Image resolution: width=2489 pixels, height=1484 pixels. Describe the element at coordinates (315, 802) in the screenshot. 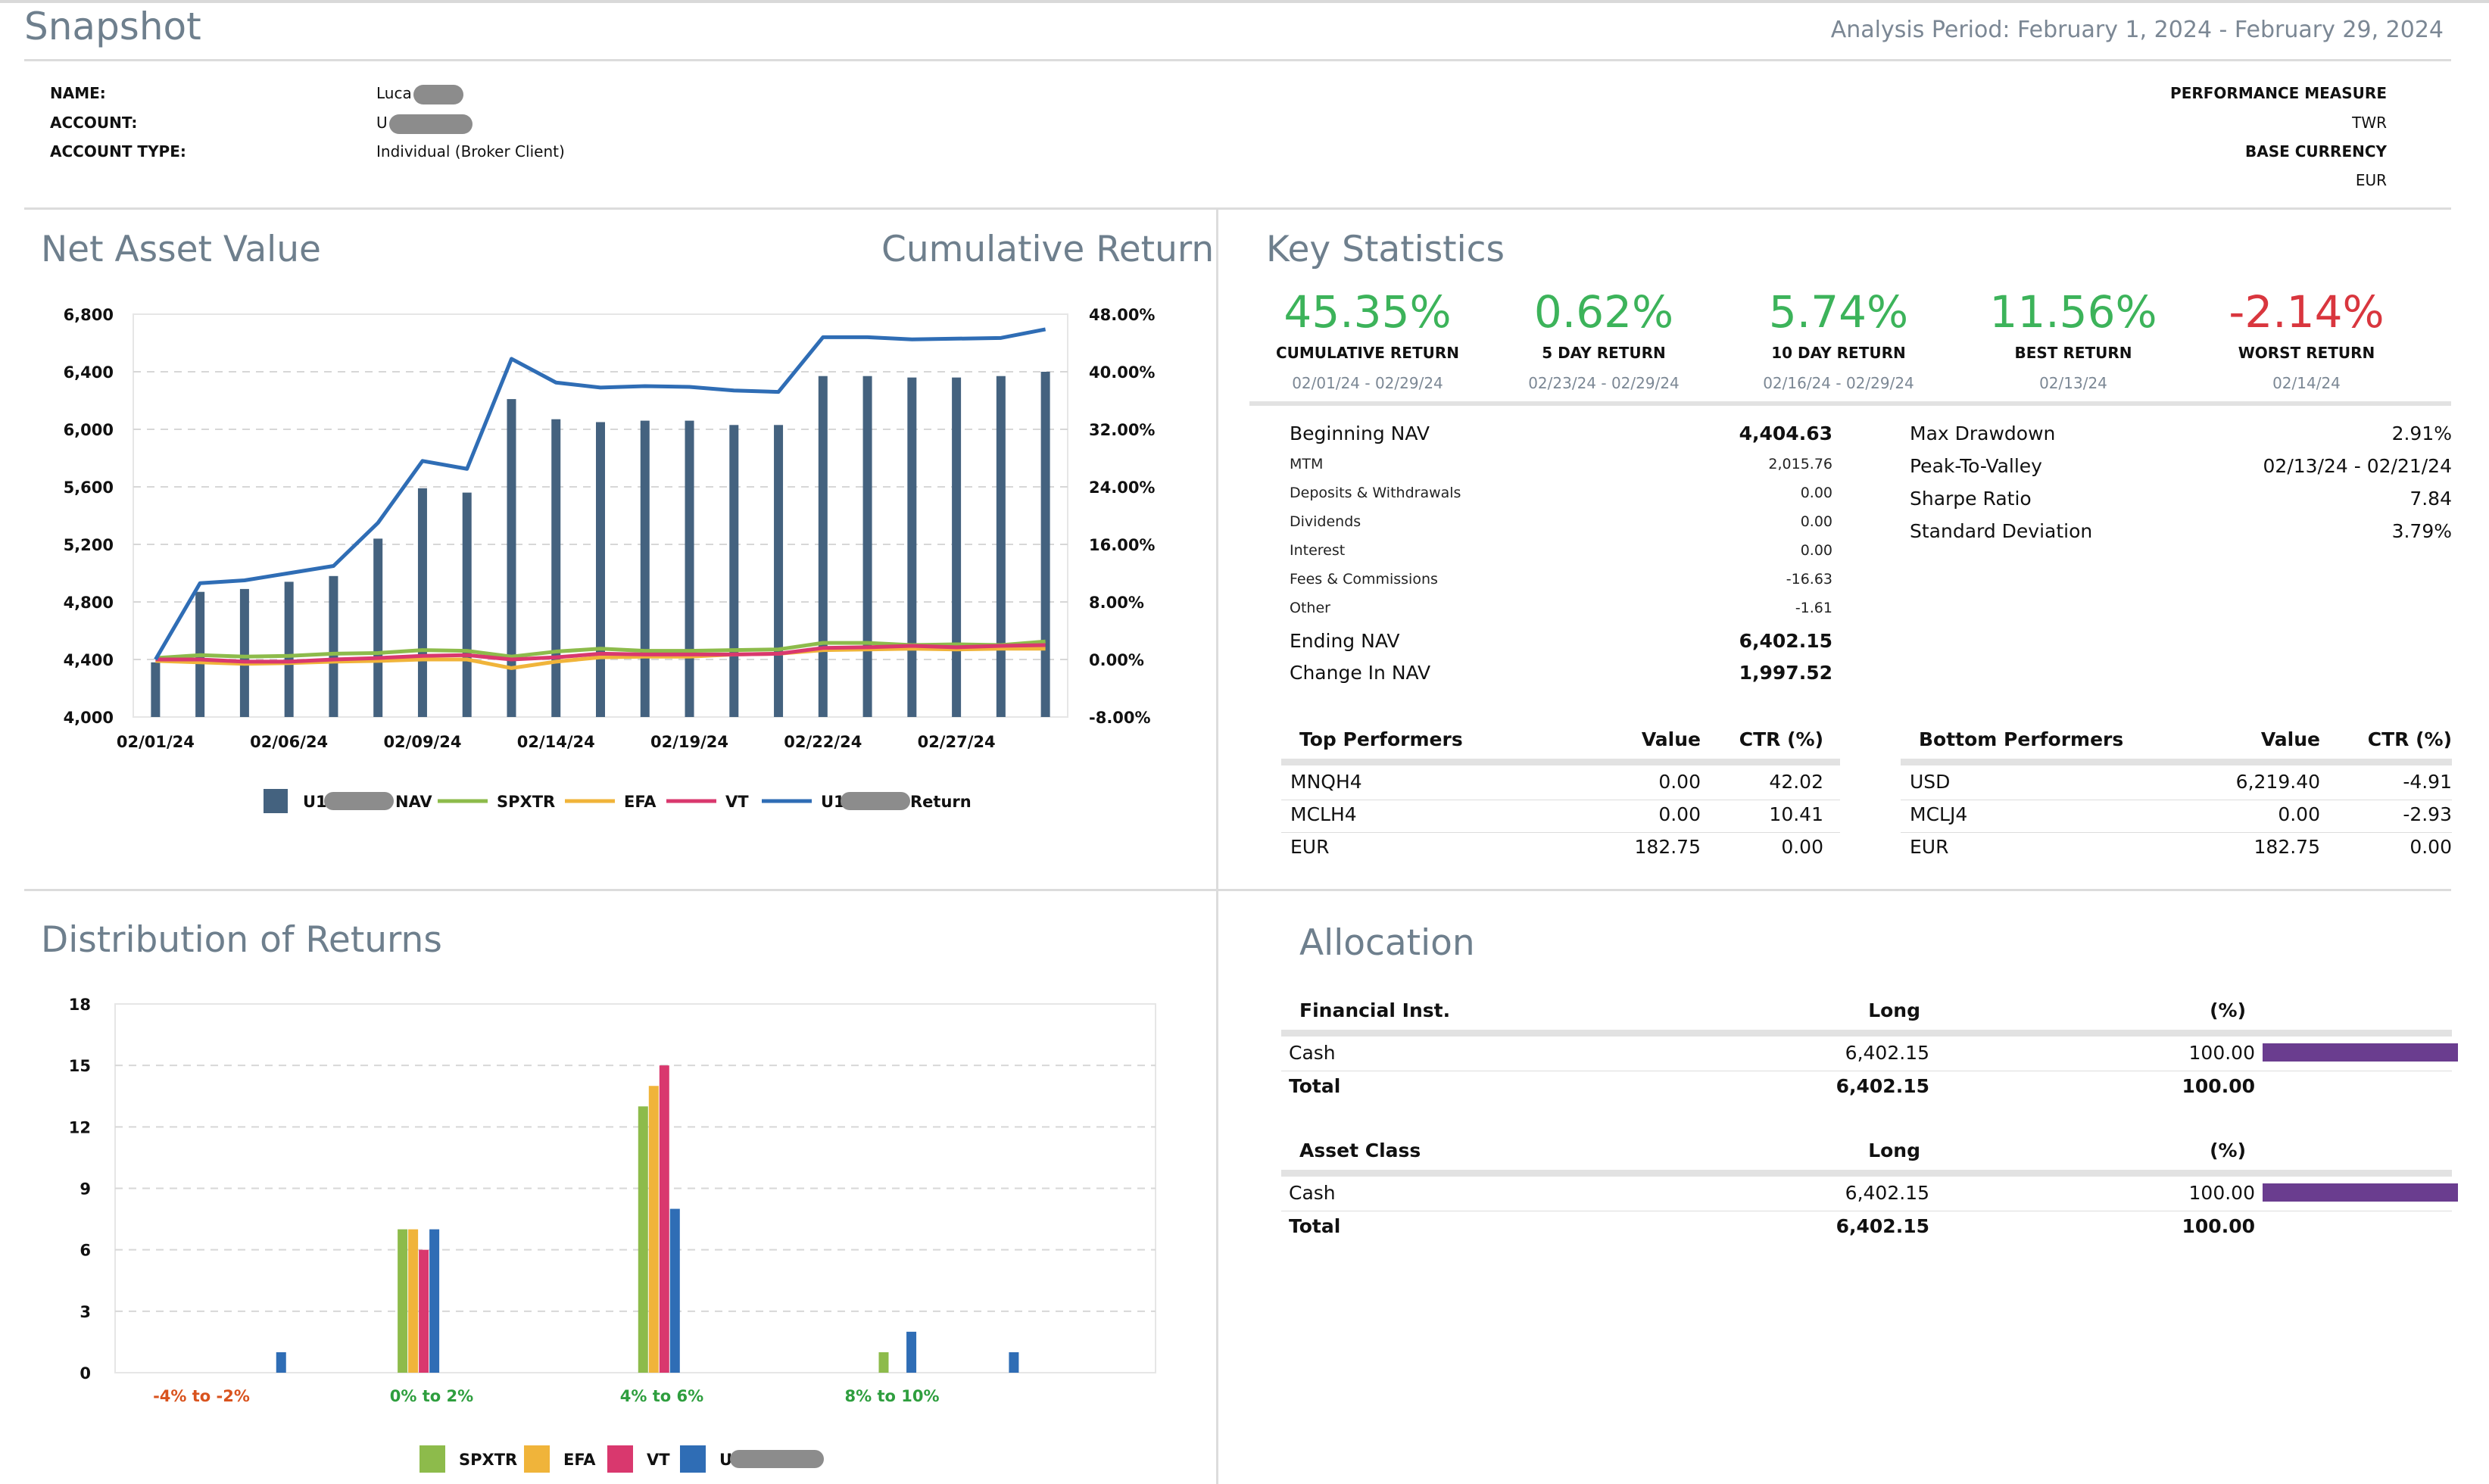

I see `legend-label: U1` at that location.